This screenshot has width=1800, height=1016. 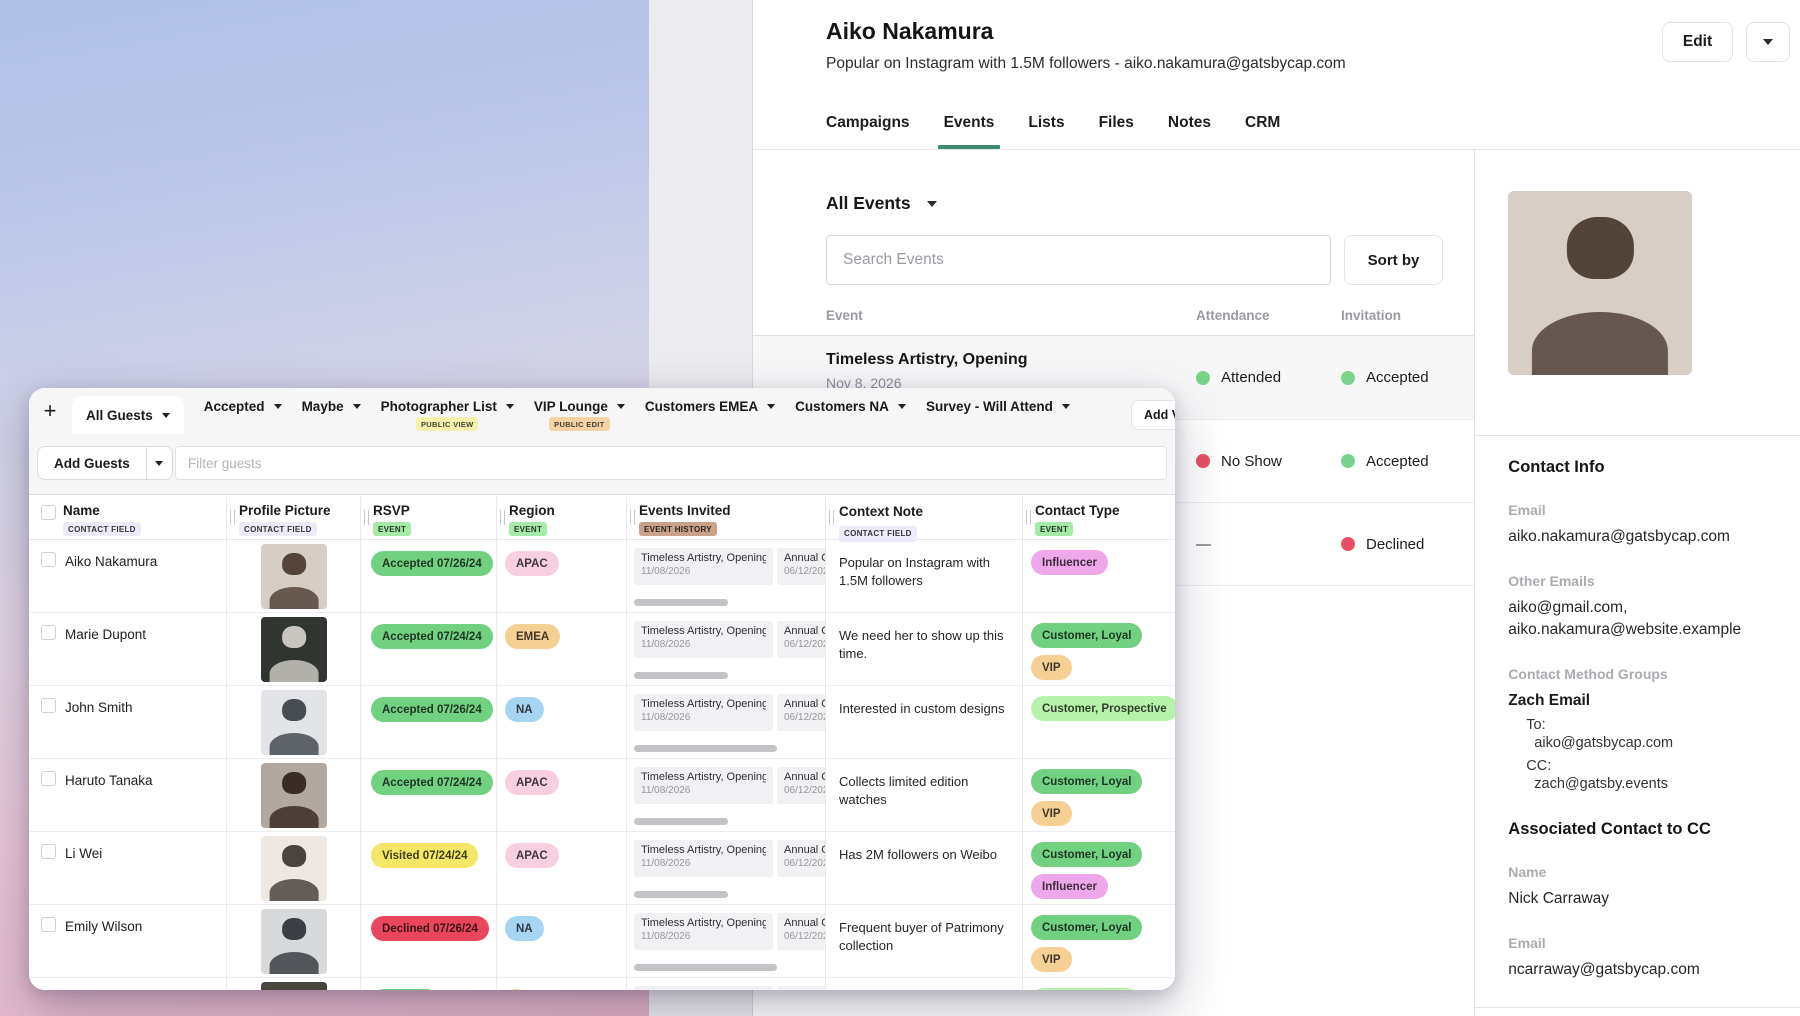 I want to click on more-actions-button, so click(x=1768, y=42).